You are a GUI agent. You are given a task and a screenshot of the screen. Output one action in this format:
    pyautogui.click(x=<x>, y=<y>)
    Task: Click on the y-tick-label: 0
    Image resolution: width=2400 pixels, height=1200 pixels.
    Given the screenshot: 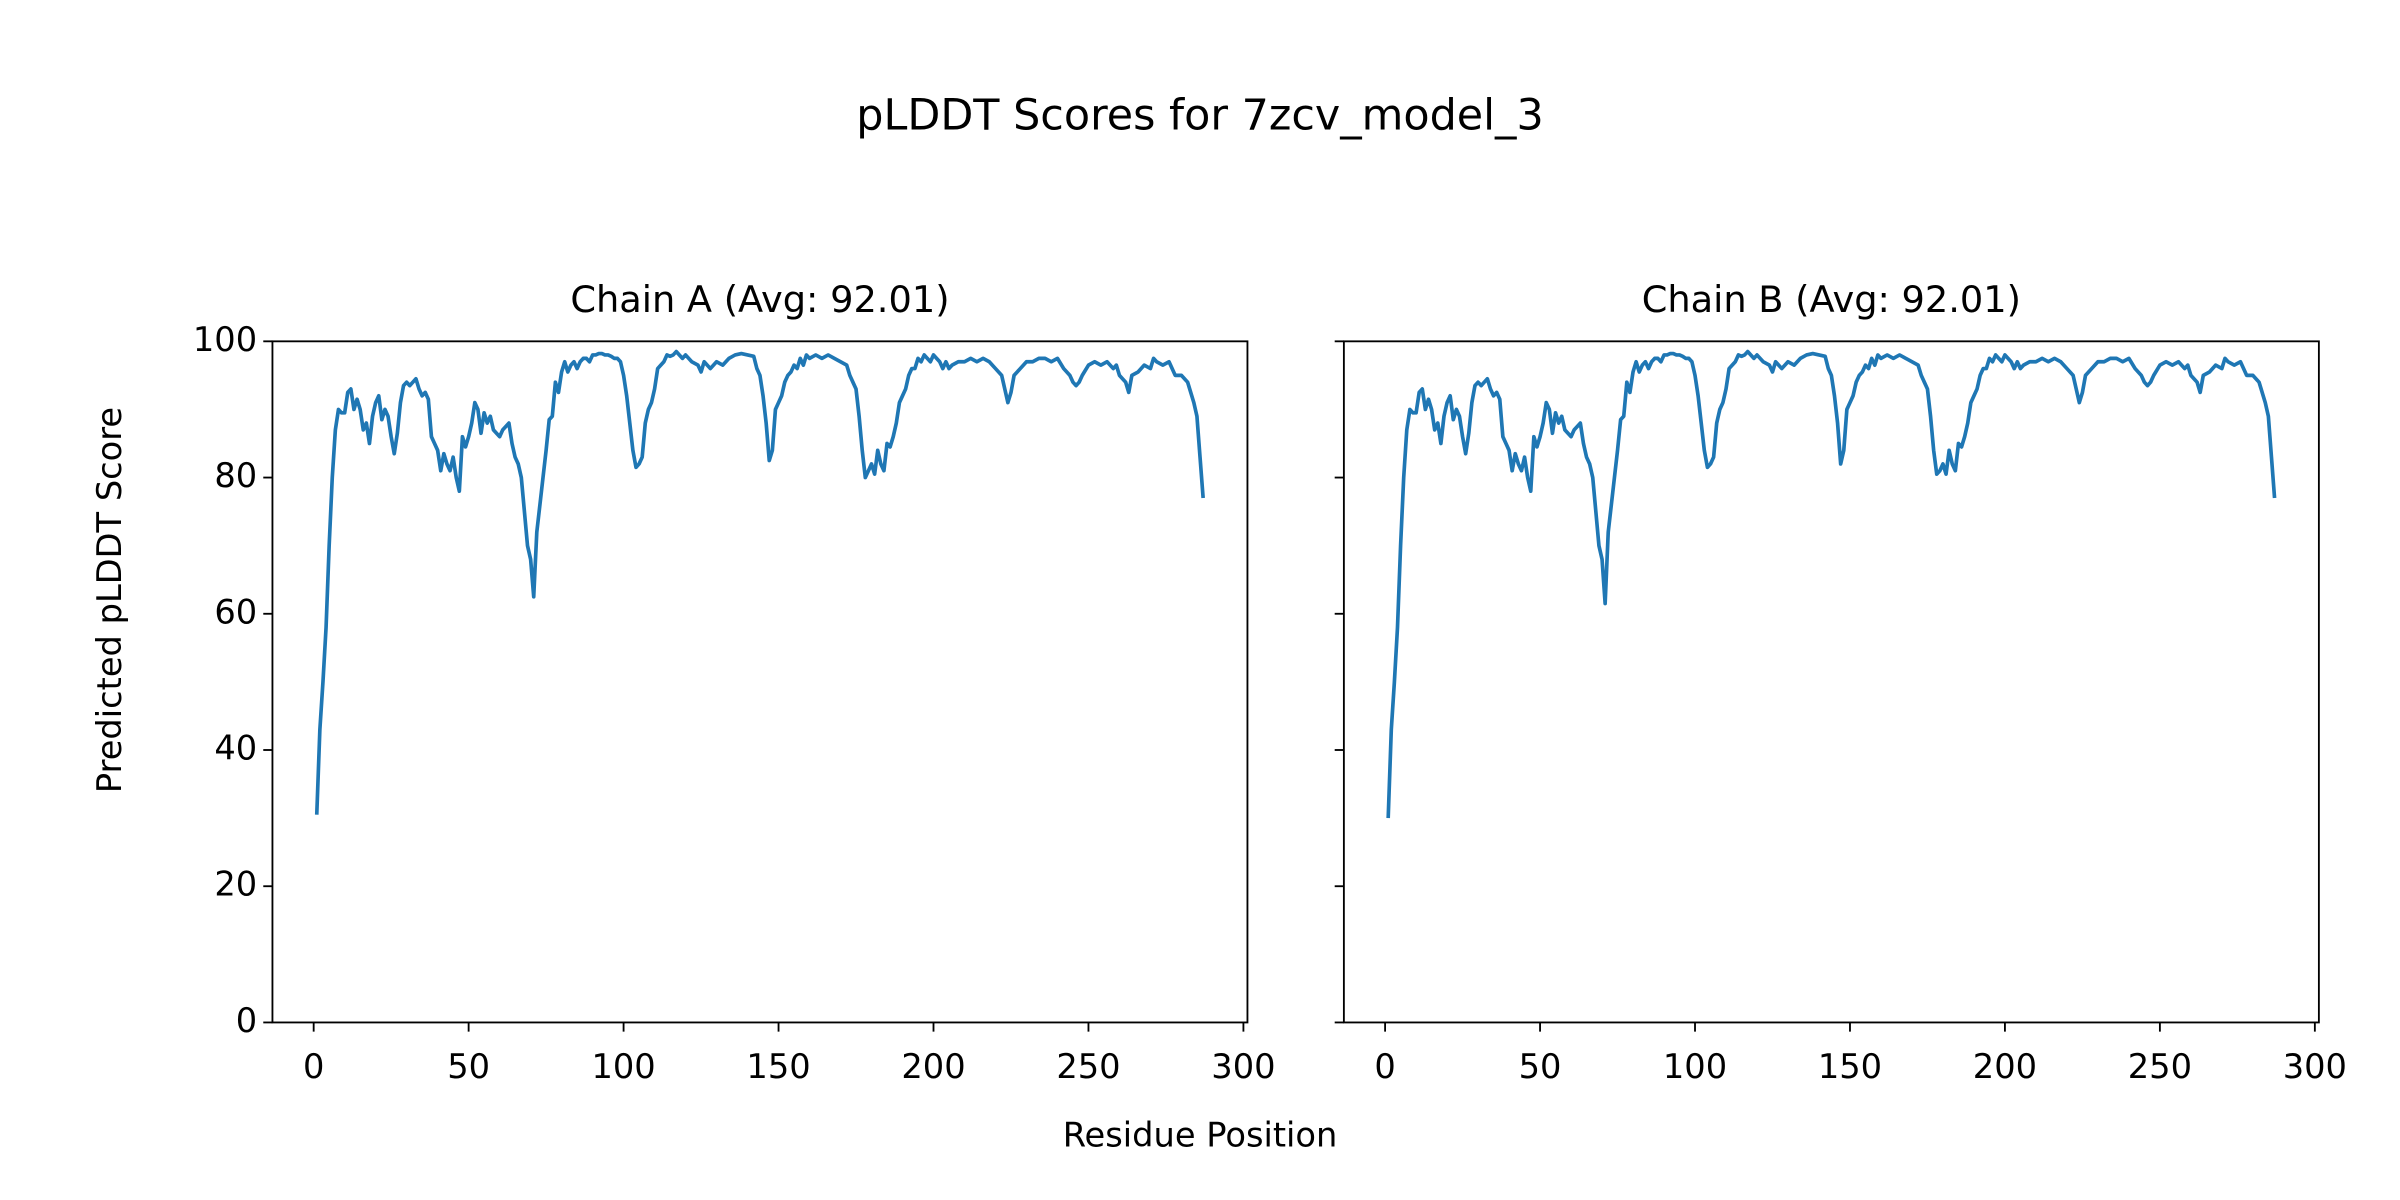 What is the action you would take?
    pyautogui.click(x=246, y=1020)
    